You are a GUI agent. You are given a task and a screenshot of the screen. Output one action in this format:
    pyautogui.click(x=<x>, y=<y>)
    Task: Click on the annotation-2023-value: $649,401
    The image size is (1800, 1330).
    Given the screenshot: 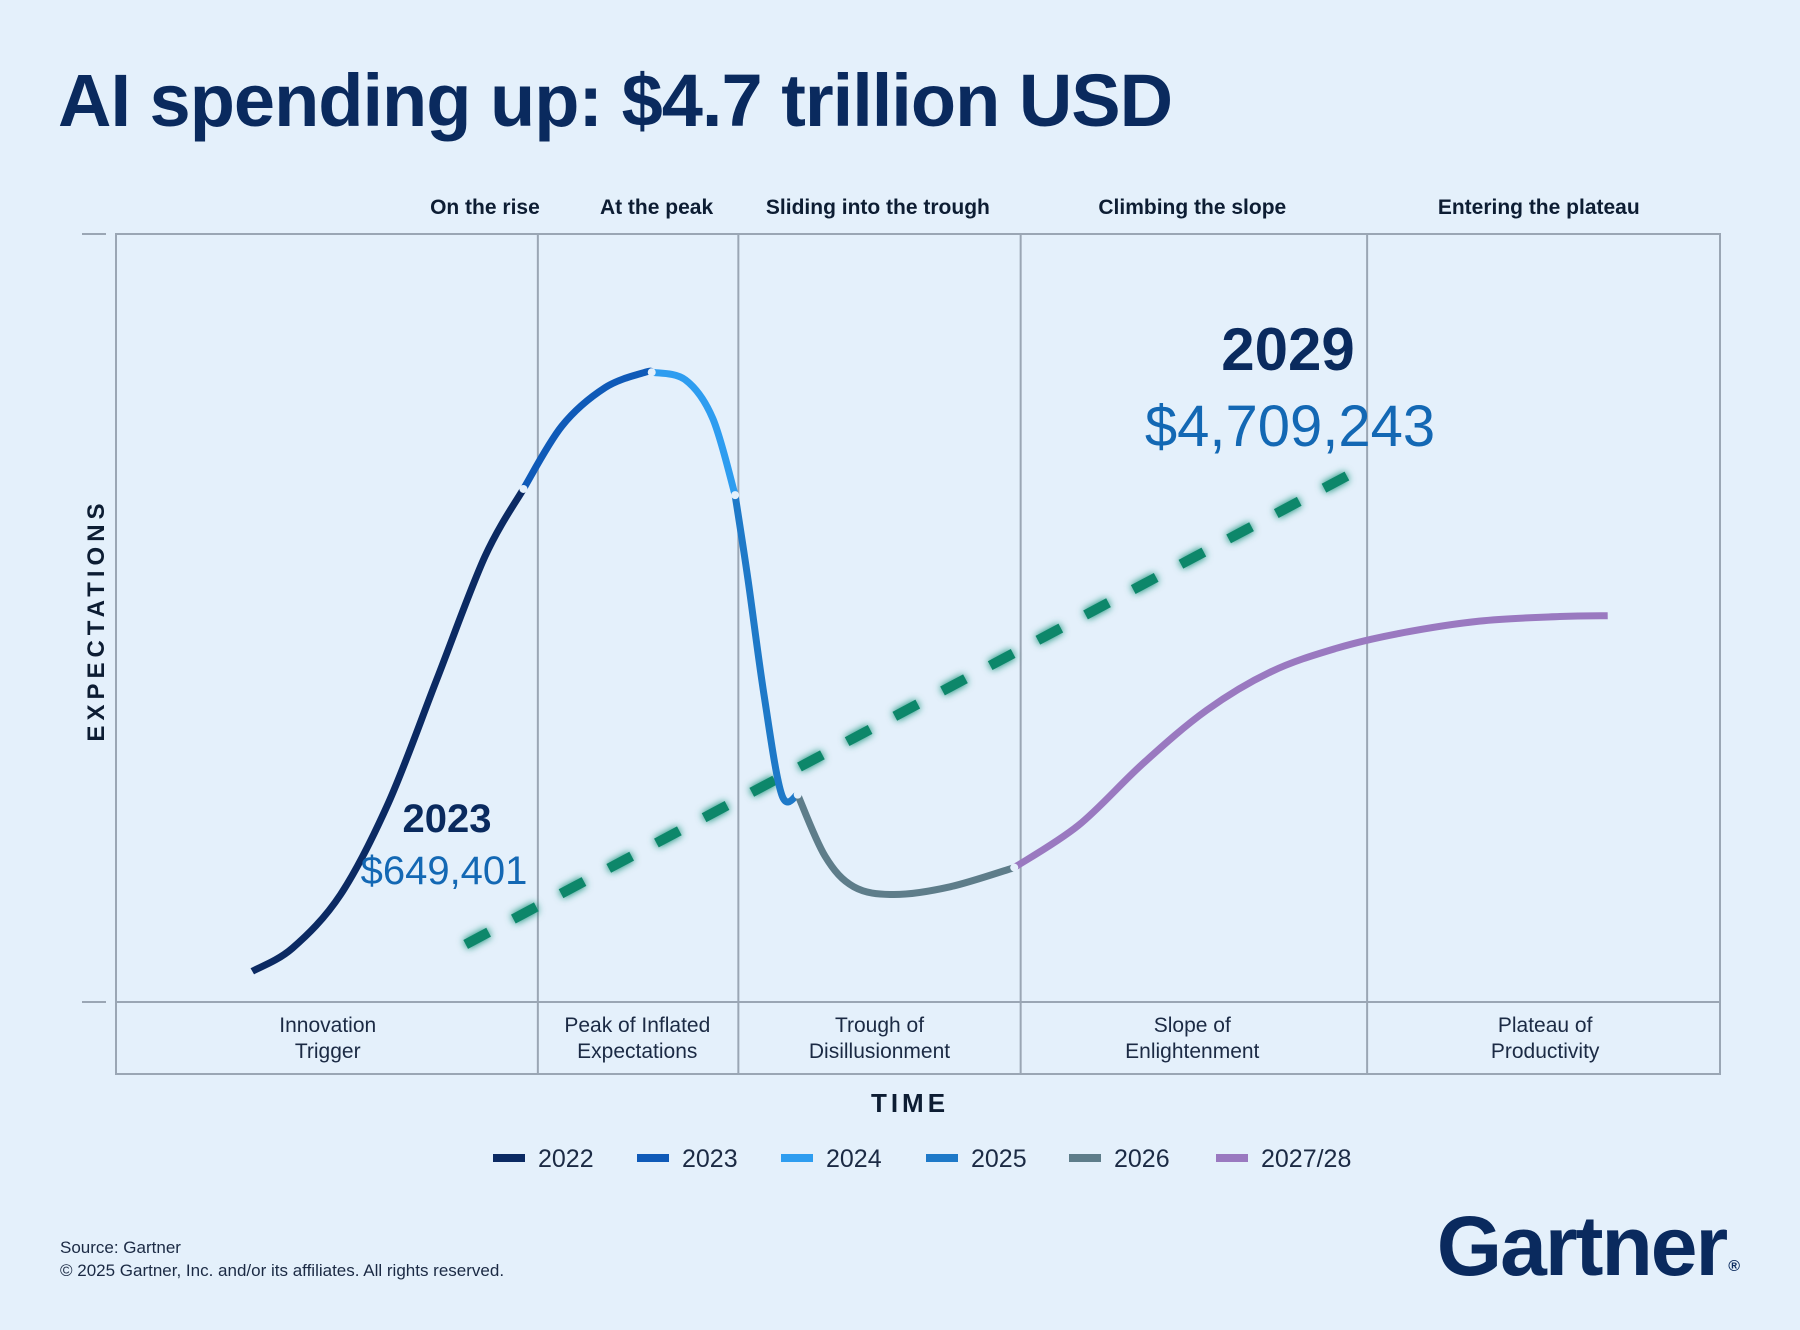 What is the action you would take?
    pyautogui.click(x=444, y=871)
    